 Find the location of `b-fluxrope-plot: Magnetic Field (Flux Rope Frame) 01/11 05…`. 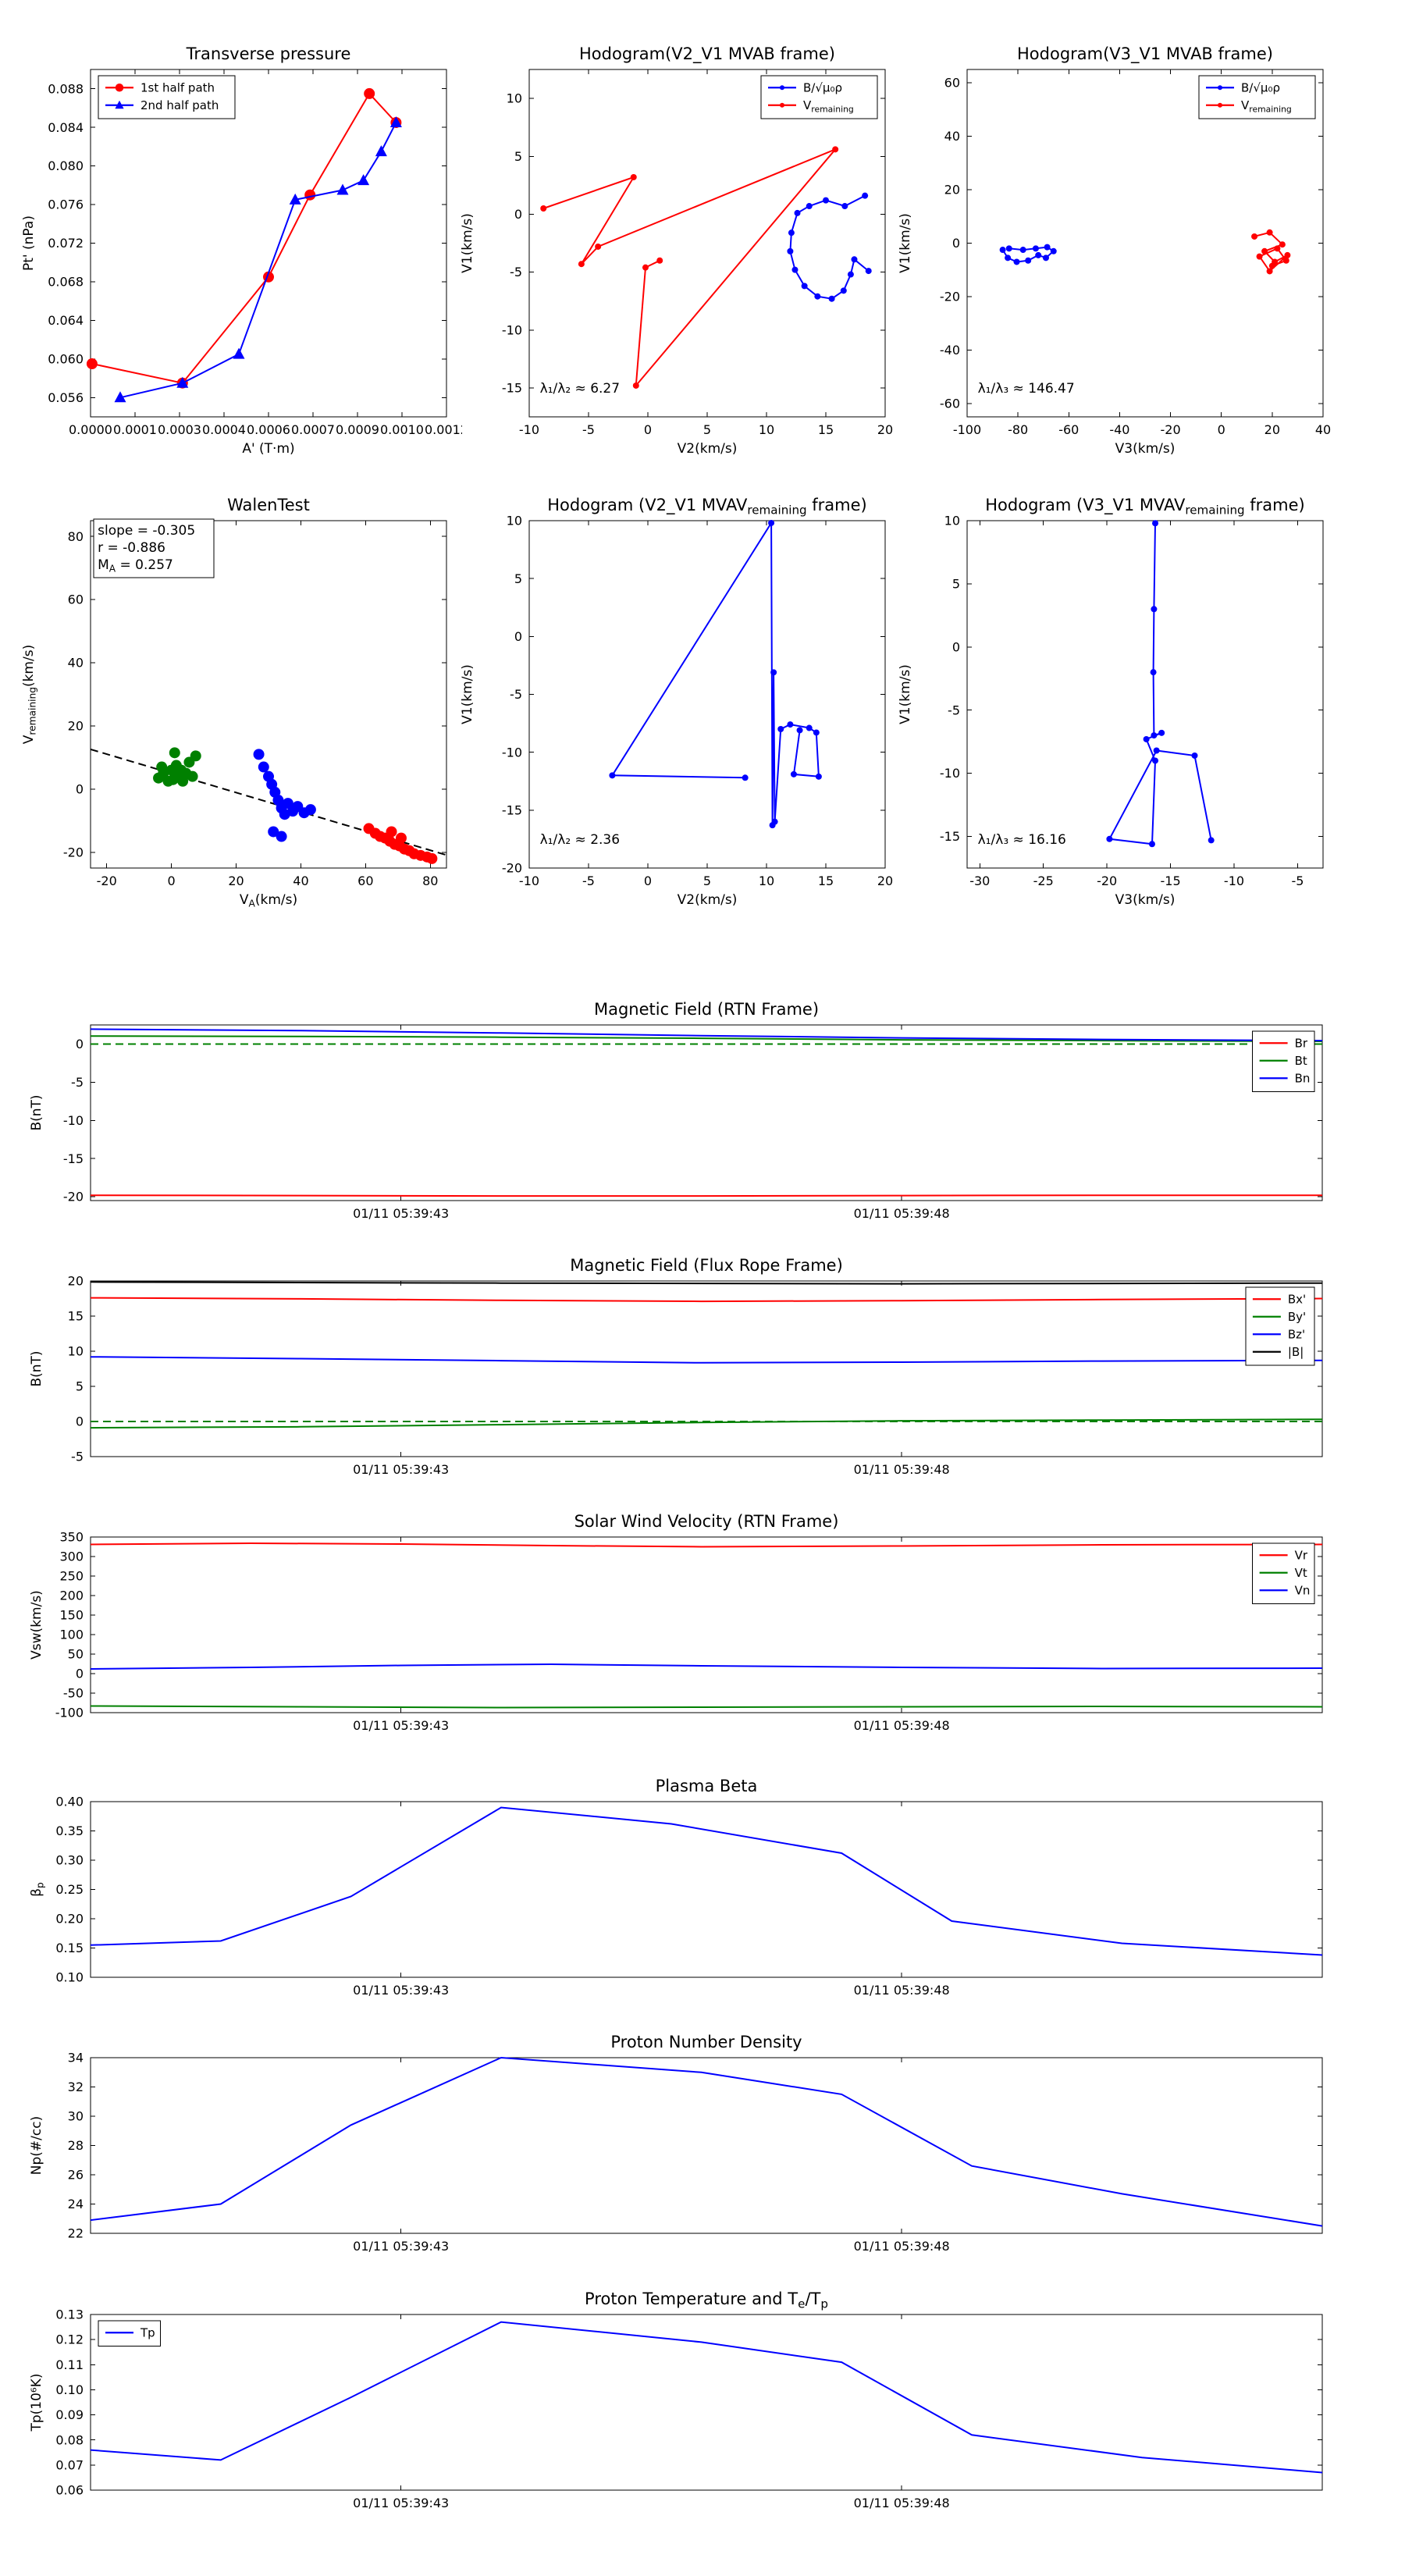

b-fluxrope-plot: Magnetic Field (Flux Rope Frame) 01/11 05… is located at coordinates (676, 1366).